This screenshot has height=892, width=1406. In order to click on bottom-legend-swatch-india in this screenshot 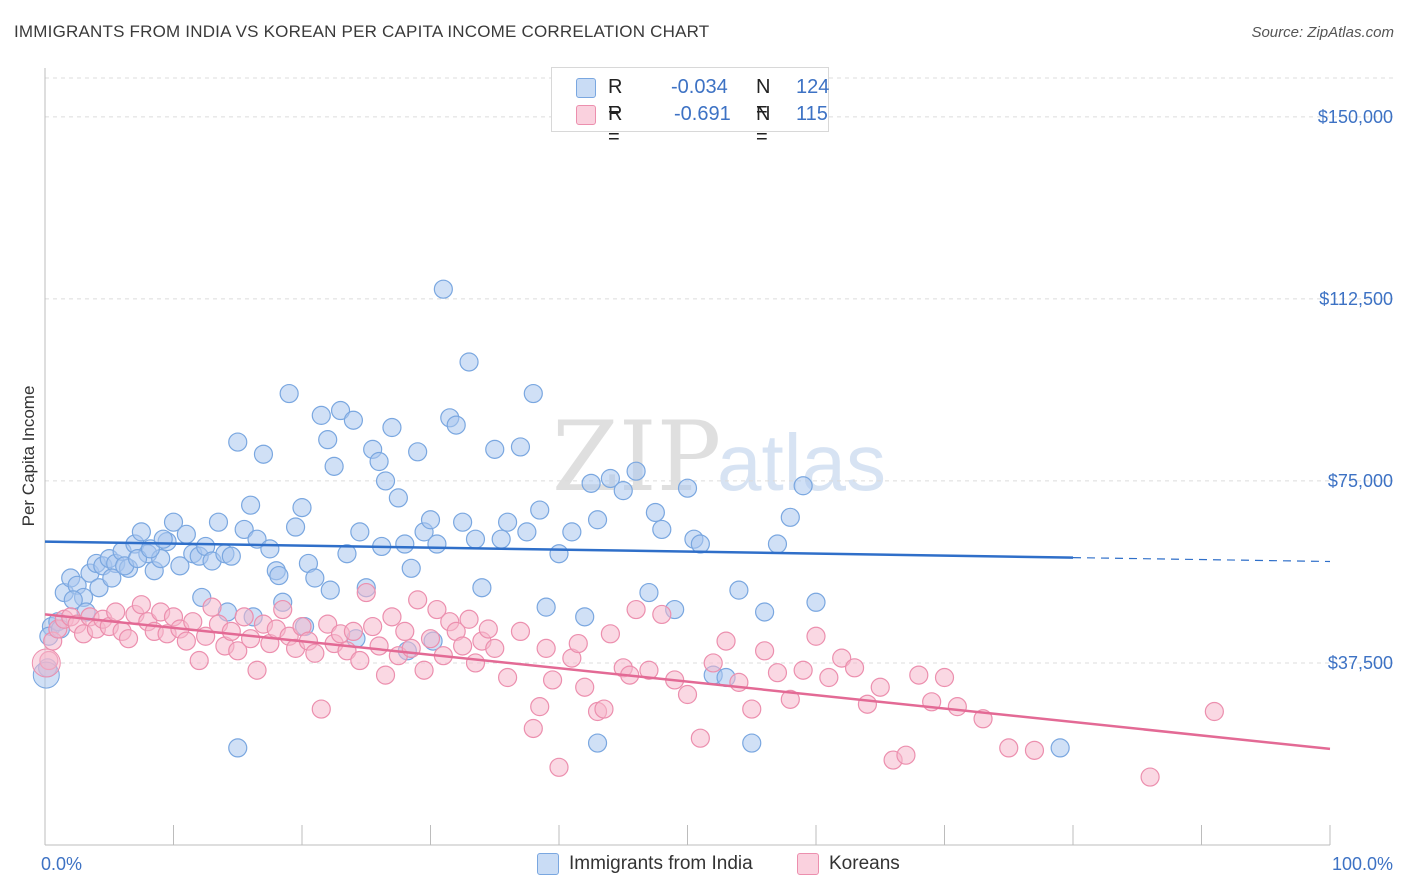, I will do `click(548, 864)`.